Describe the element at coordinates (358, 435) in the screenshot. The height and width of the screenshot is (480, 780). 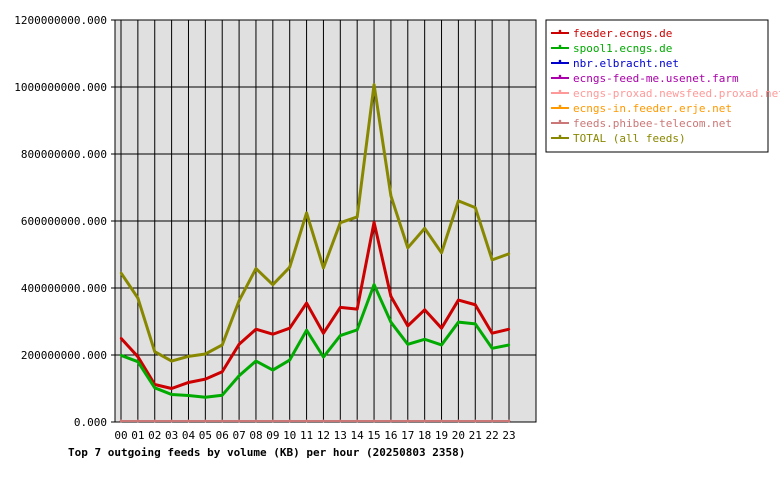
I see `x-tick-label: 14` at that location.